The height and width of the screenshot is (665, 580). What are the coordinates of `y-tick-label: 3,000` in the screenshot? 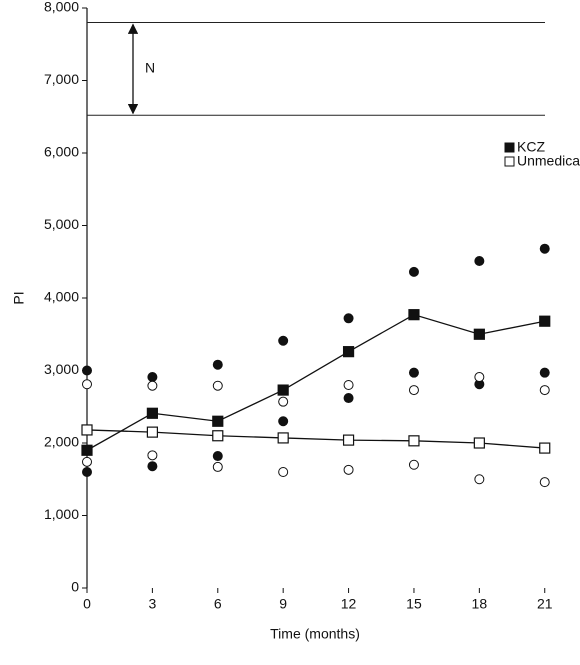 It's located at (61, 369).